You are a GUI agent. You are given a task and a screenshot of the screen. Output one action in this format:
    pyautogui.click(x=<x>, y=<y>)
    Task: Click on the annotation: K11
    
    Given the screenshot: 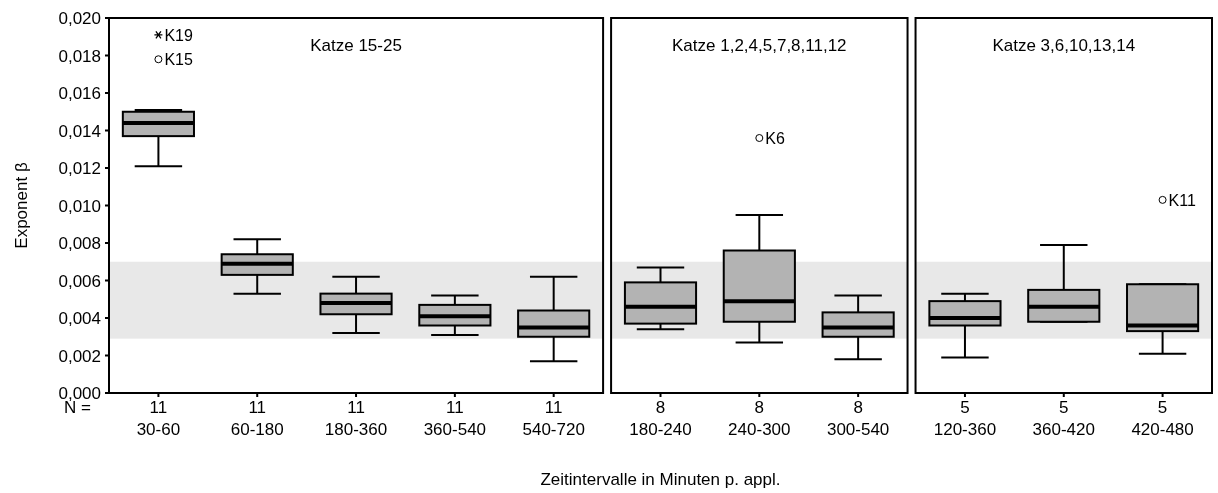 What is the action you would take?
    pyautogui.click(x=1182, y=200)
    